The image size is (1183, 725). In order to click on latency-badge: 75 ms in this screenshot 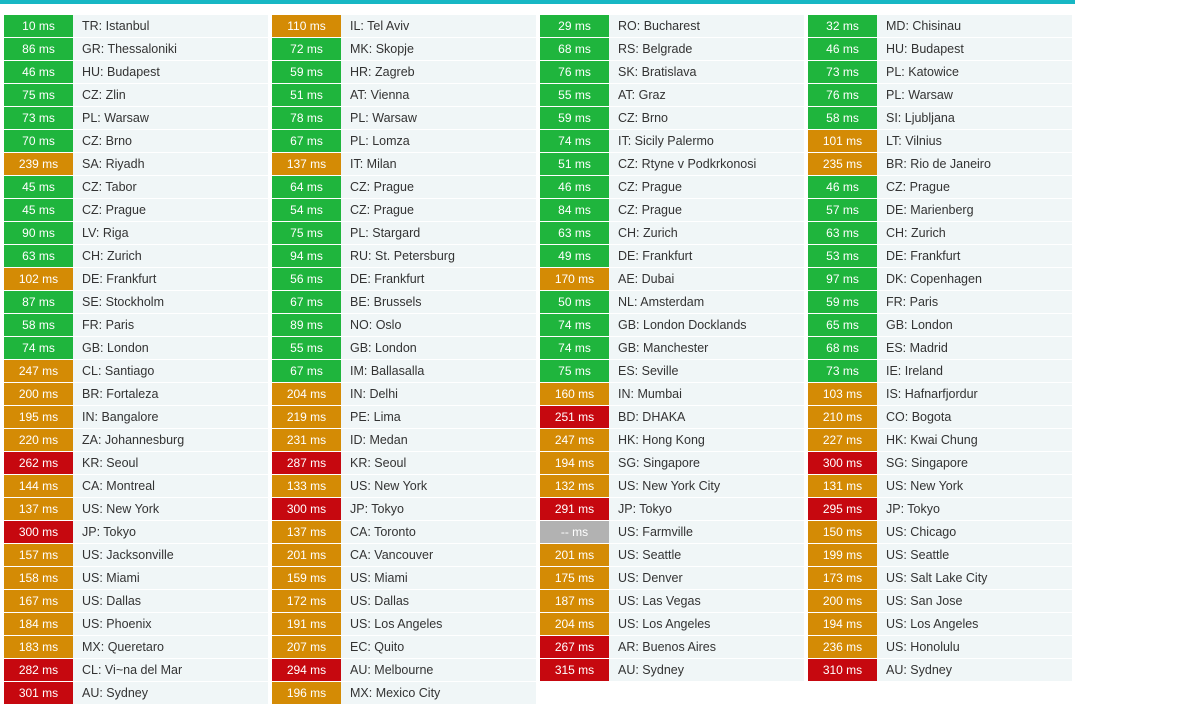, I will do `click(574, 370)`.